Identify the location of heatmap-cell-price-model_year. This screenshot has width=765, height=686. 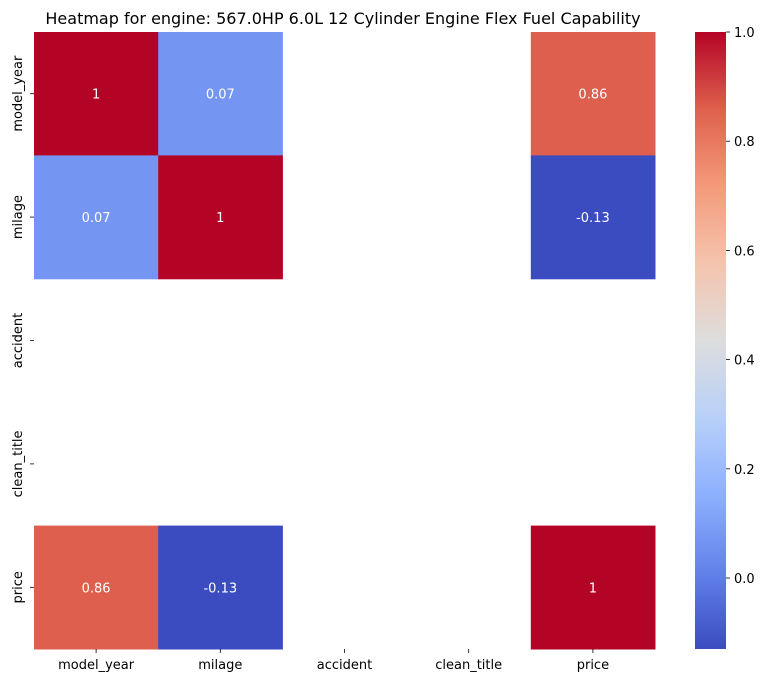
(96, 587).